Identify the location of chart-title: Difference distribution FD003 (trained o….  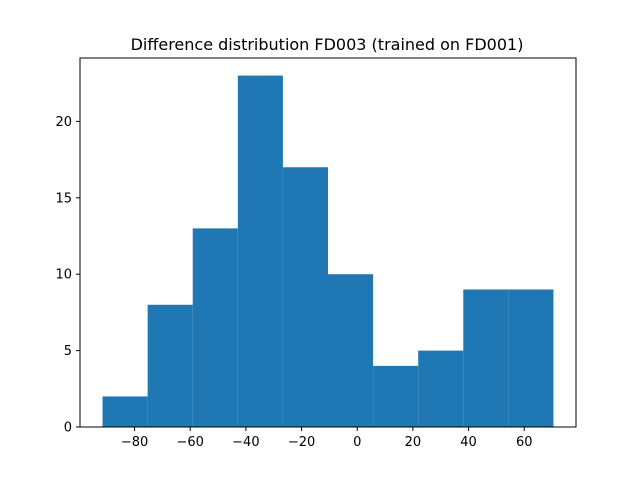
(327, 44).